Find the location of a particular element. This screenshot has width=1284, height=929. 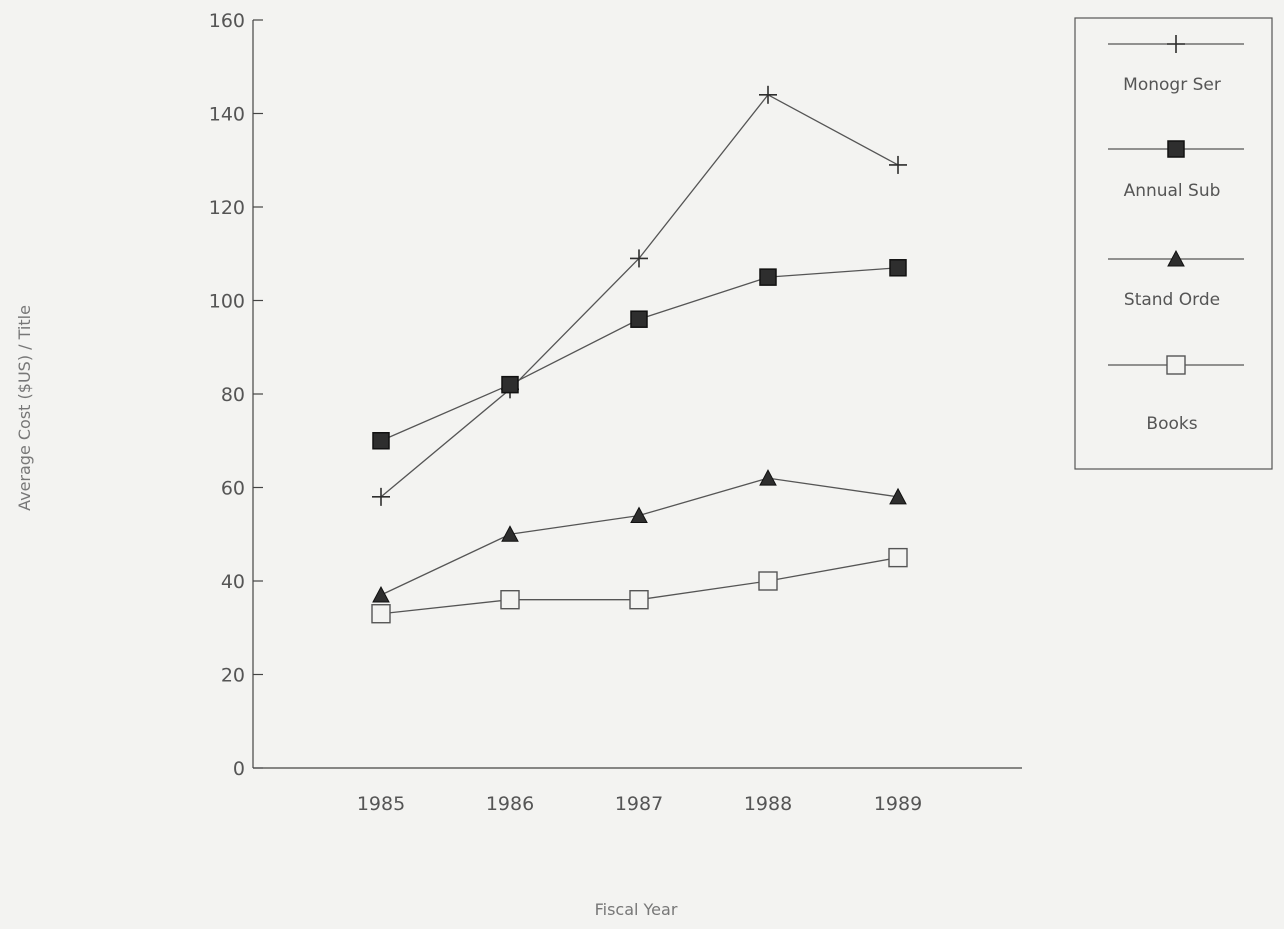

legend-entry-1: Annual Sub is located at coordinates (1176, 170).